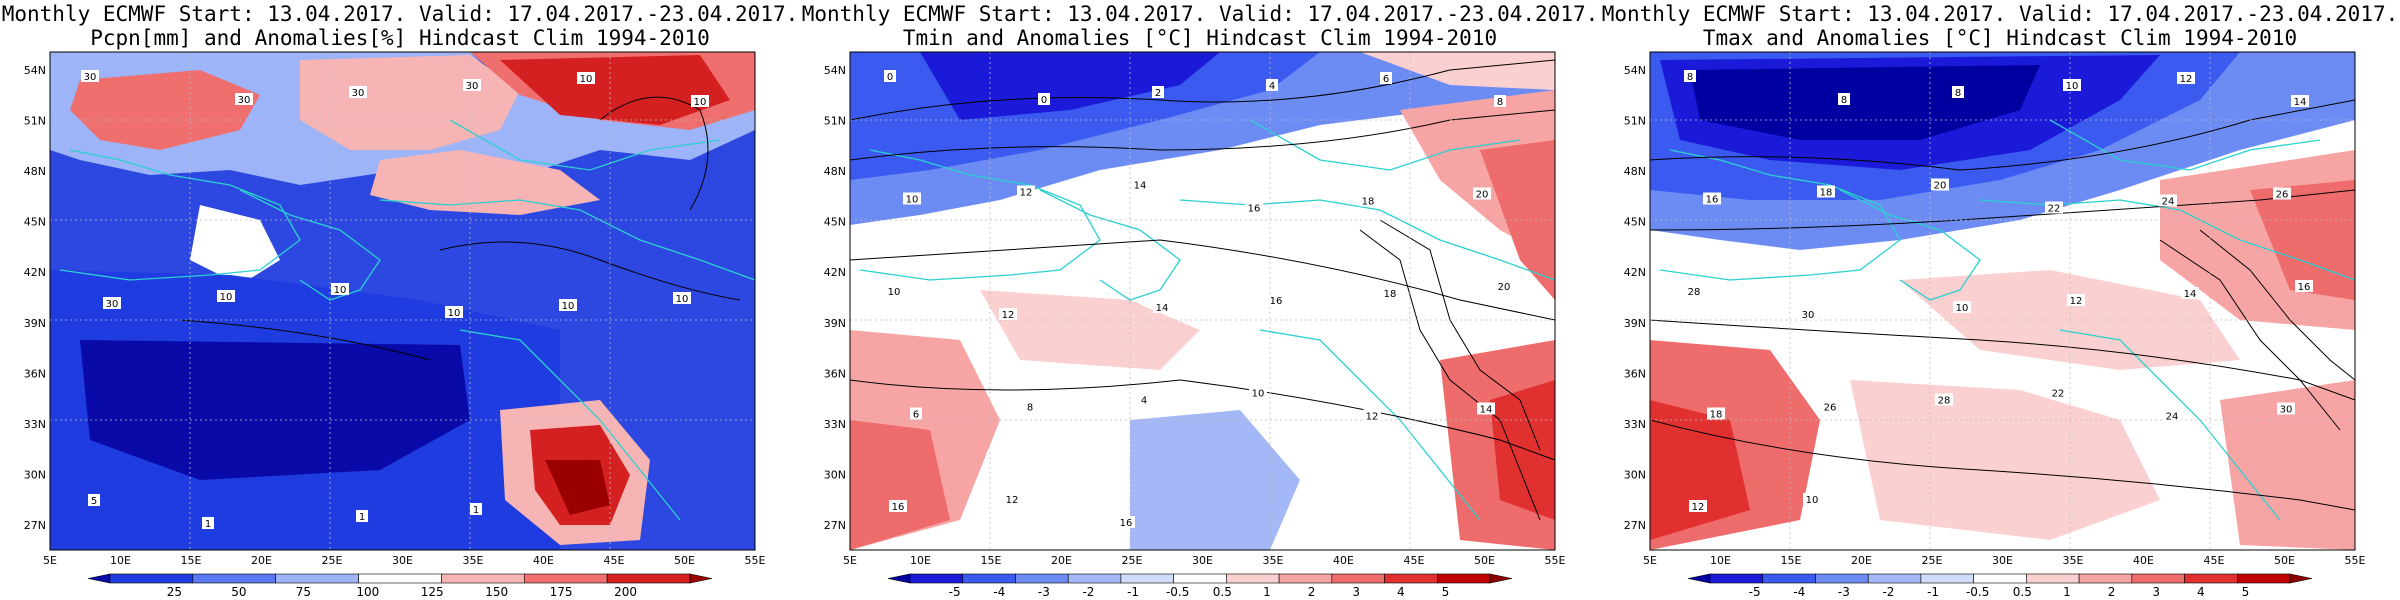 The height and width of the screenshot is (600, 2400). I want to click on lon-tick-label: 35E, so click(473, 560).